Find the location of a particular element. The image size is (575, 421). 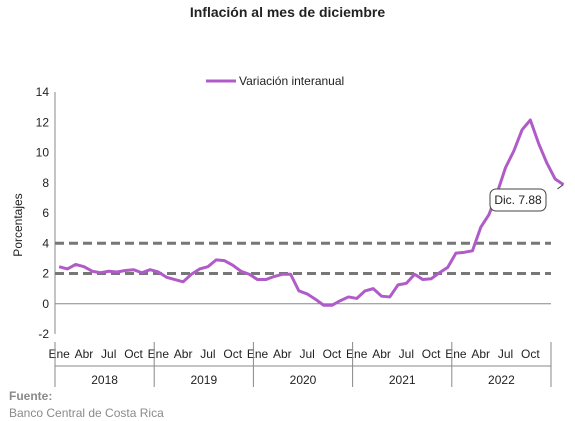

y-tick-label: 4 is located at coordinates (45, 243).